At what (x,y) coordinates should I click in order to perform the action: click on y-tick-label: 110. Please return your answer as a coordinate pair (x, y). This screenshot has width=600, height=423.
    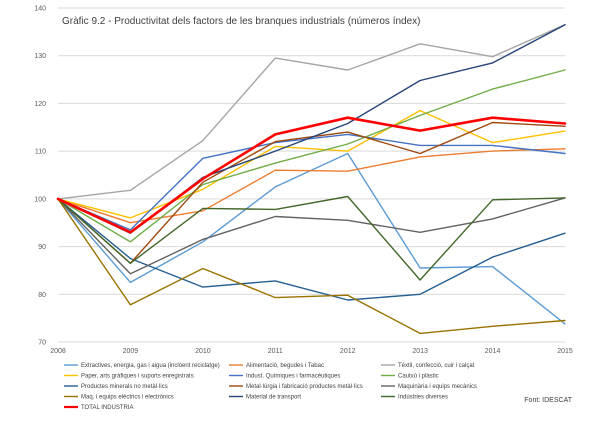
    Looking at the image, I should click on (40, 152).